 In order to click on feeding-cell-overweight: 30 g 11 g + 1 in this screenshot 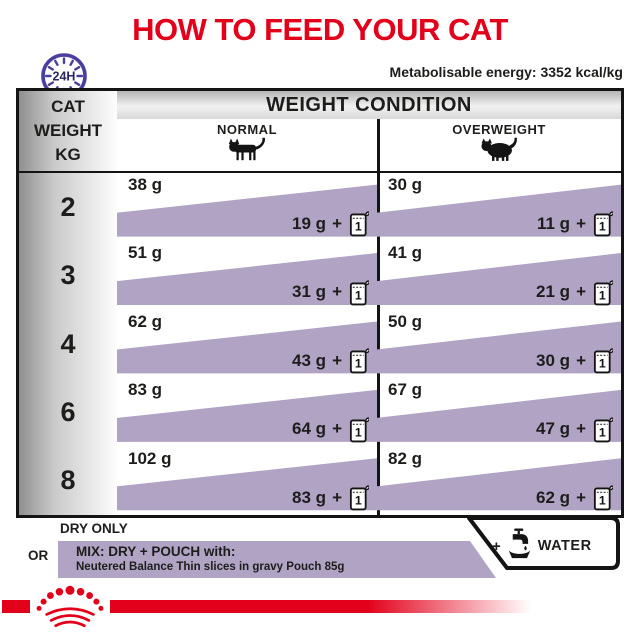, I will do `click(499, 207)`.